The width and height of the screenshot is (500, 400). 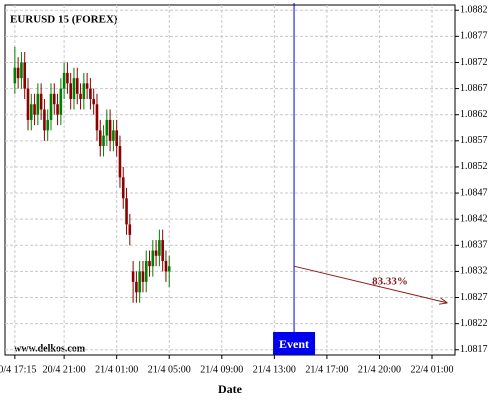 I want to click on x-tick-label: 21/4 13:00, so click(x=274, y=369).